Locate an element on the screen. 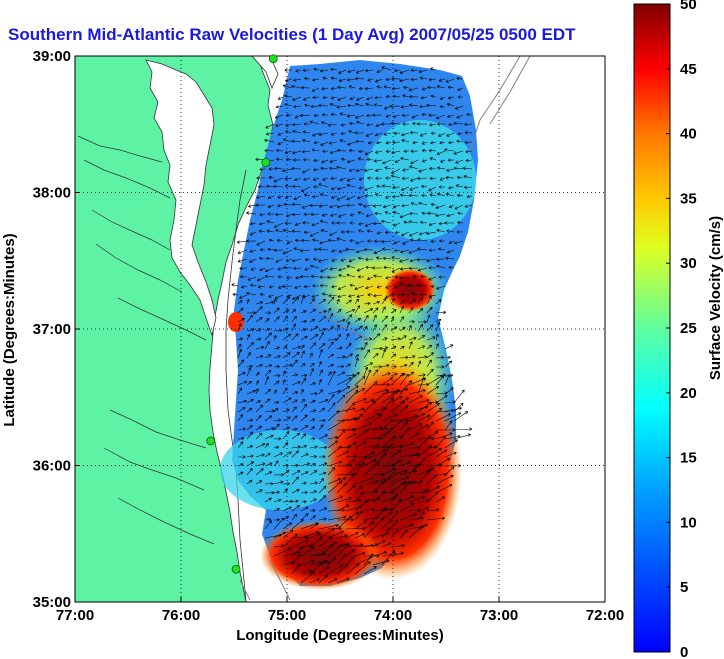 This screenshot has width=724, height=659. colorbar-tick-label: 0 is located at coordinates (684, 651).